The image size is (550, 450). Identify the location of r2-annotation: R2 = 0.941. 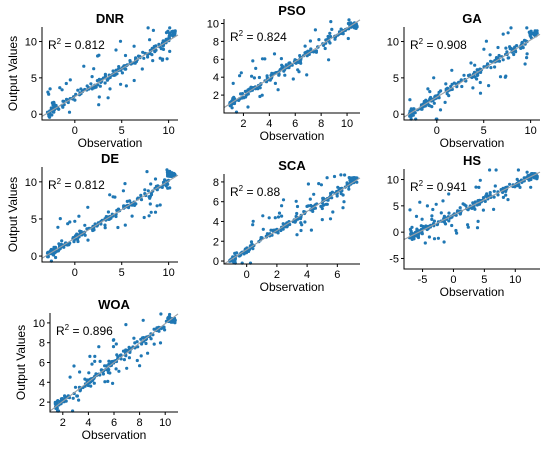
(438, 186).